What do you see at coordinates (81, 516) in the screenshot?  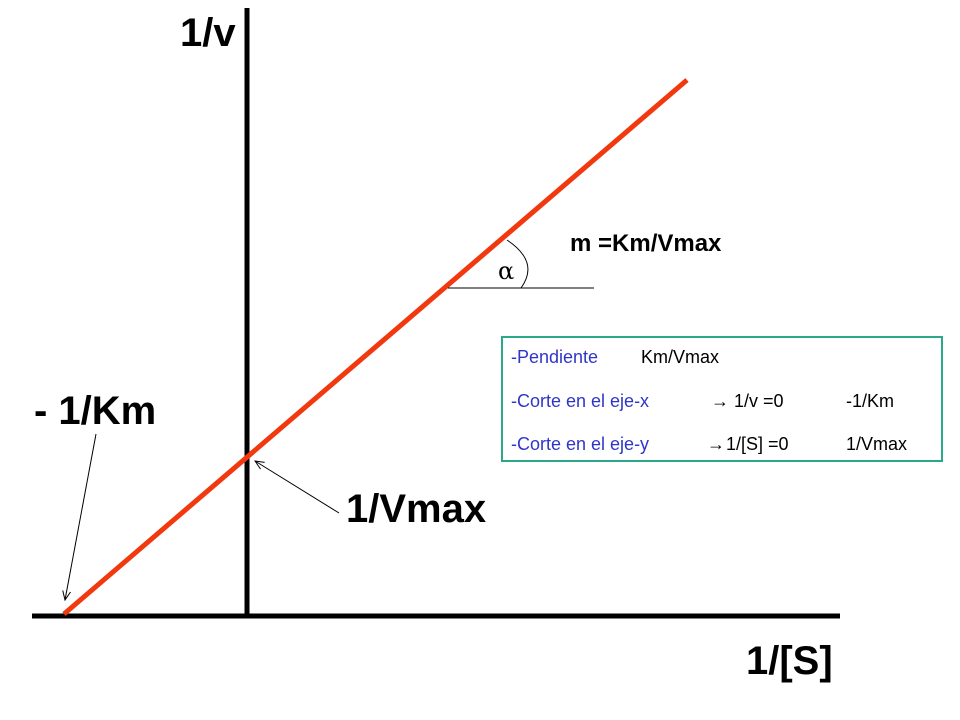 I see `x-intercept-arrow` at bounding box center [81, 516].